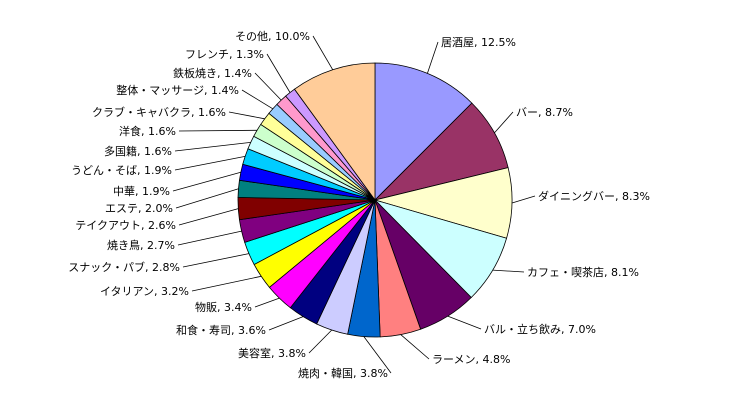 This screenshot has width=751, height=401. What do you see at coordinates (272, 353) in the screenshot?
I see `slice-label: 美容室, 3.8%` at bounding box center [272, 353].